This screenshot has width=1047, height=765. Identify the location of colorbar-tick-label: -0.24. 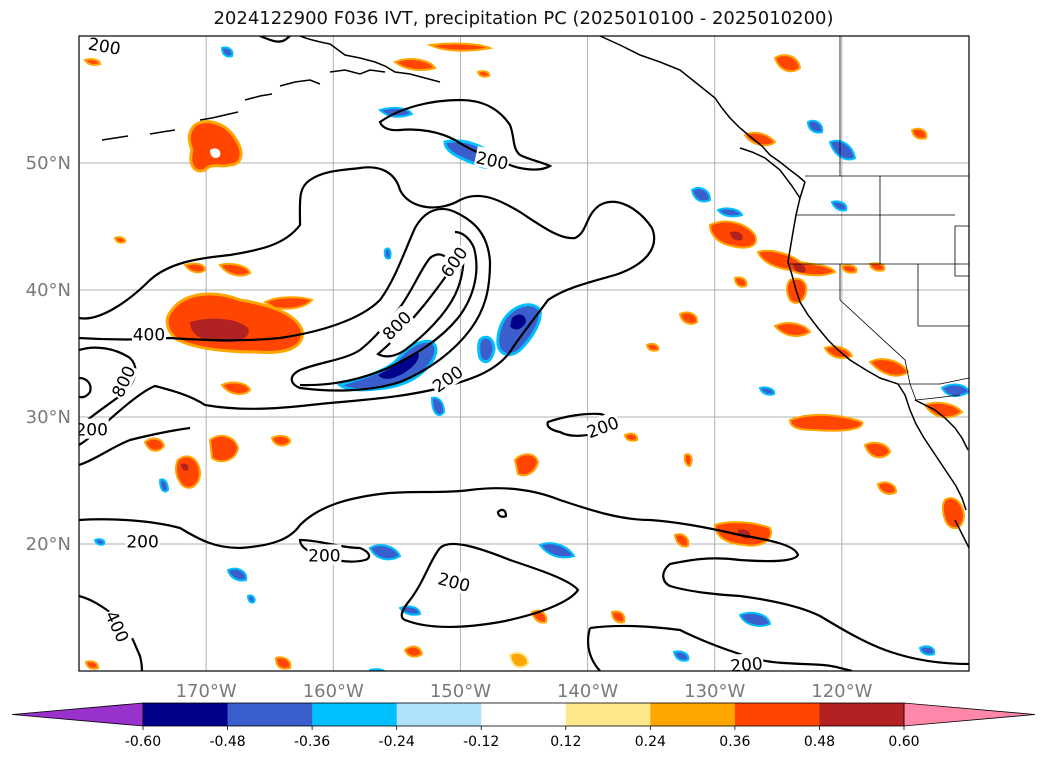
(397, 742).